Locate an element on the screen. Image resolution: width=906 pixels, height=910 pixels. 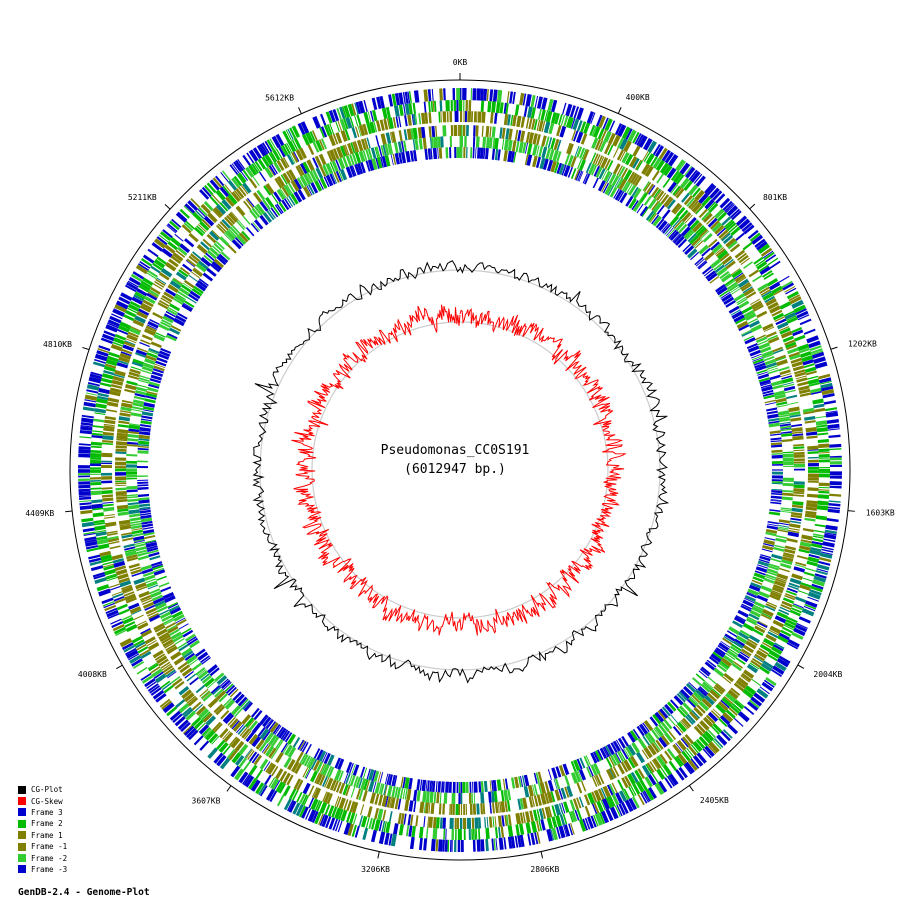
scale-tick-label: 1603KB is located at coordinates (880, 512).